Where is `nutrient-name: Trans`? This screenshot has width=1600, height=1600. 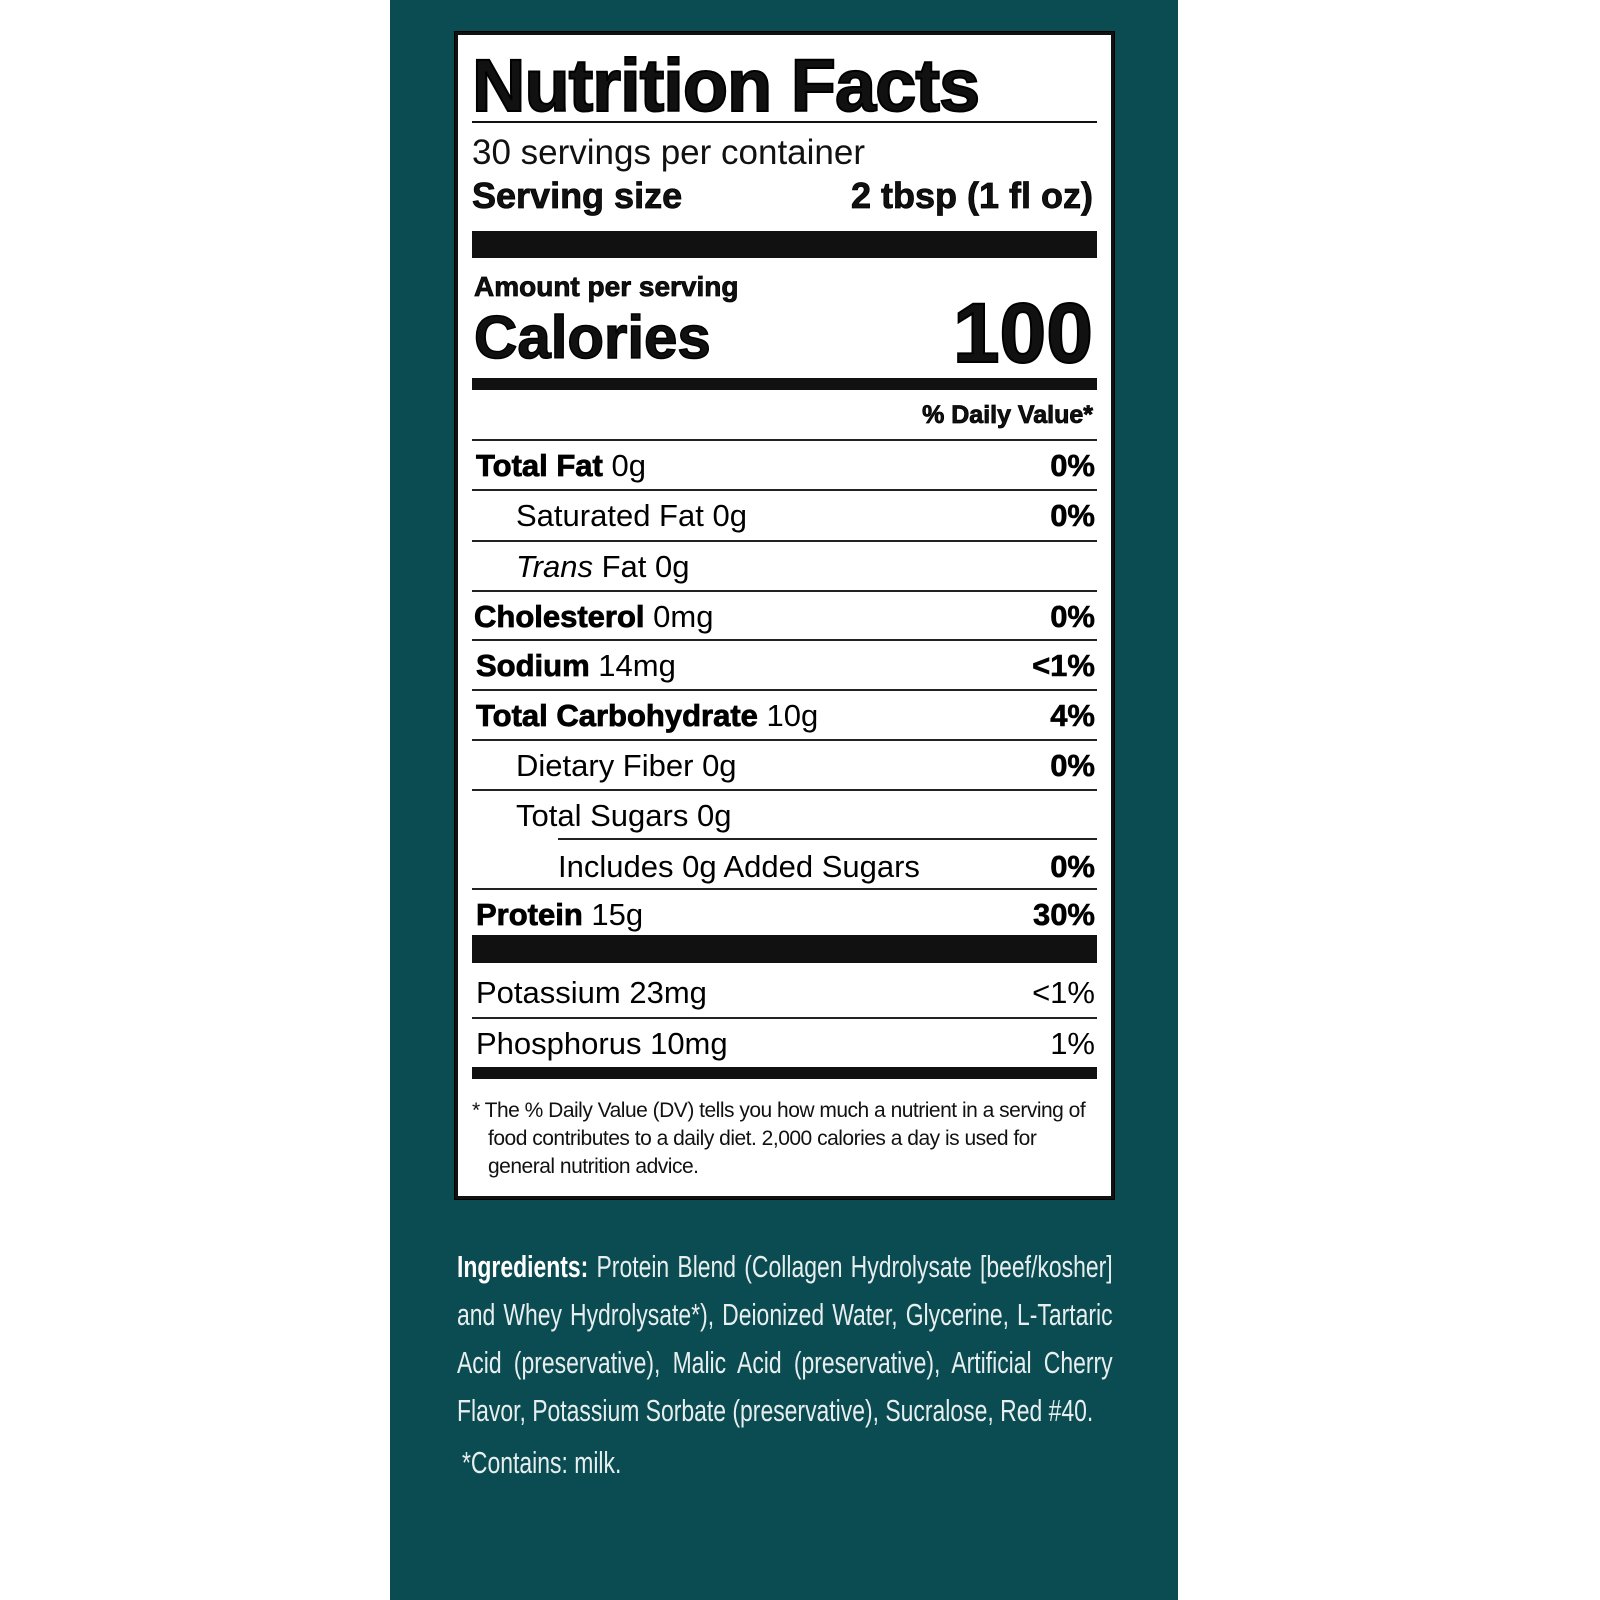 nutrient-name: Trans is located at coordinates (554, 566).